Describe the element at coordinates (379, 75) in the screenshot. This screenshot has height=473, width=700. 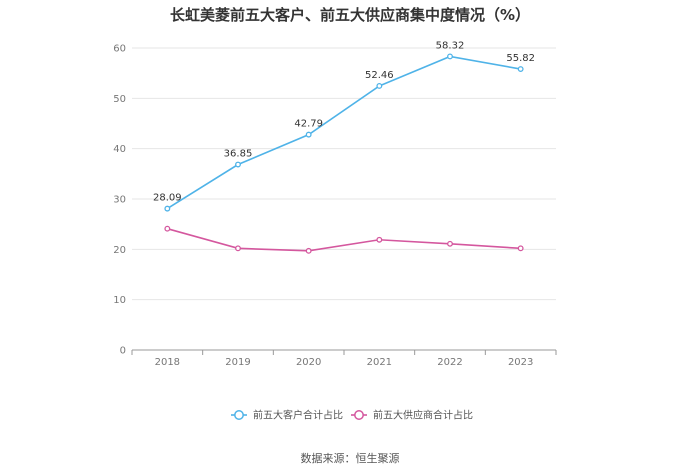
I see `data-label: 52.46` at that location.